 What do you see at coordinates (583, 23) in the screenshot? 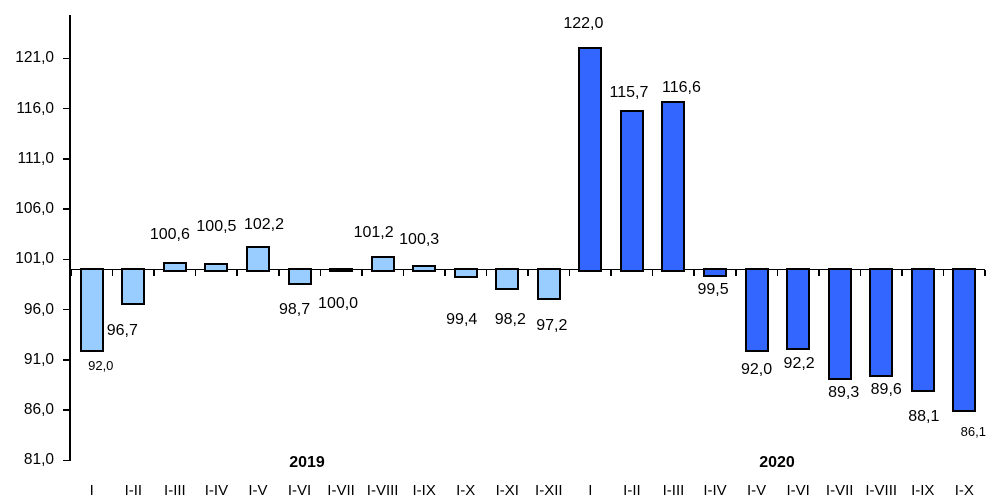
I see `bar-value-label: 122,0` at bounding box center [583, 23].